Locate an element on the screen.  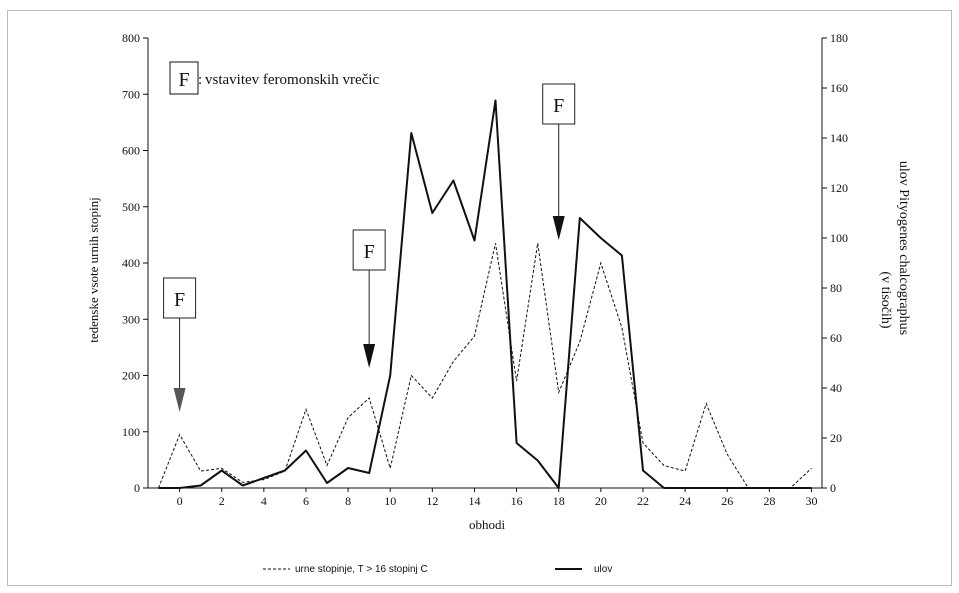
x-tick-label: 24 is located at coordinates (685, 501).